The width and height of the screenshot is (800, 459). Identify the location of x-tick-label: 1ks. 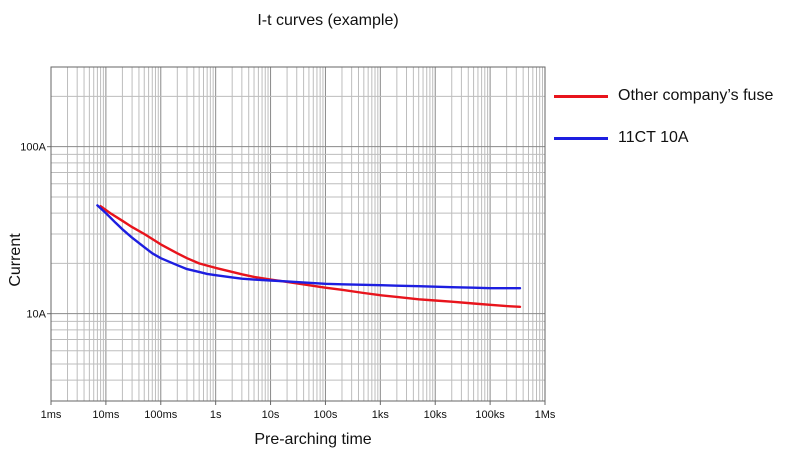
(381, 415).